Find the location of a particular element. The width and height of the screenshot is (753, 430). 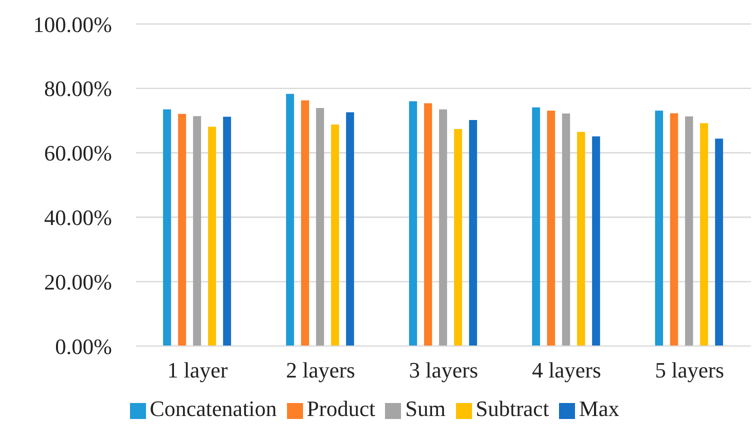

y-tick-label: 20.00% is located at coordinates (78, 281).